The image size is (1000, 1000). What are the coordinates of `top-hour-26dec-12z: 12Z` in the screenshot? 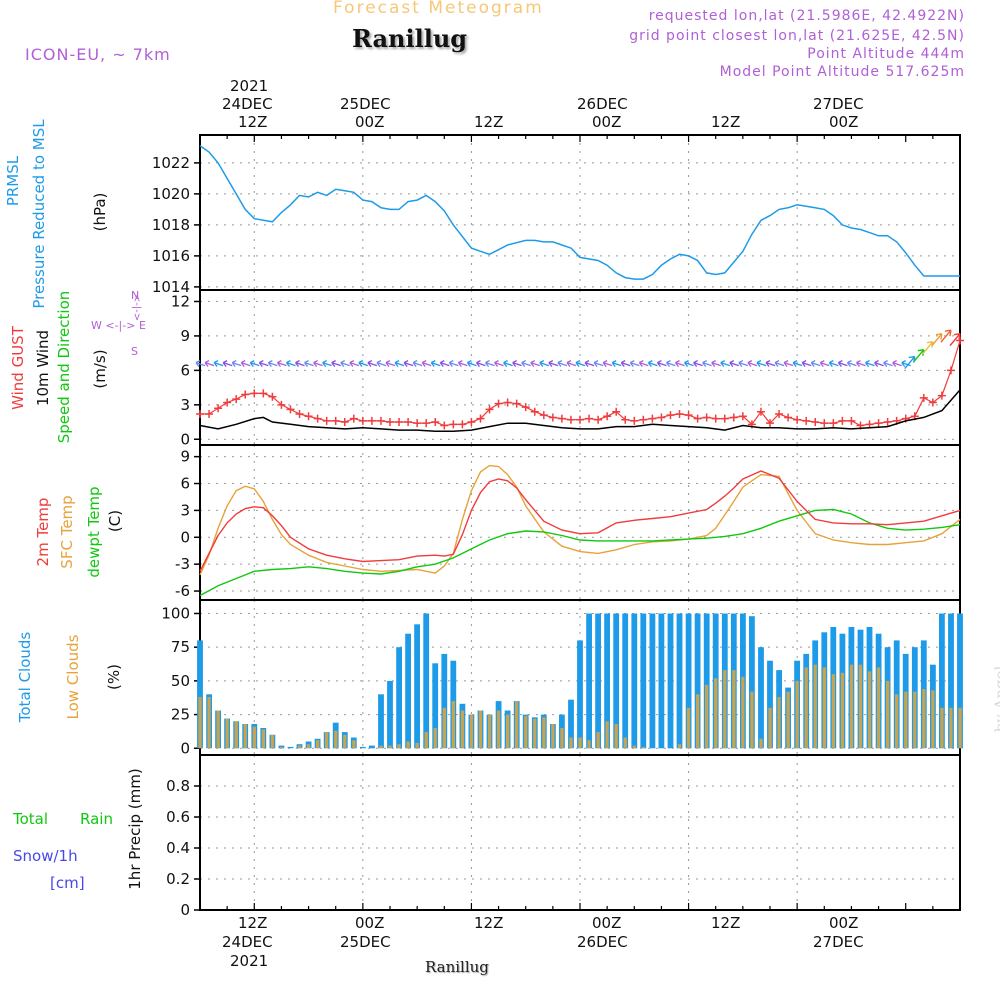 It's located at (726, 122).